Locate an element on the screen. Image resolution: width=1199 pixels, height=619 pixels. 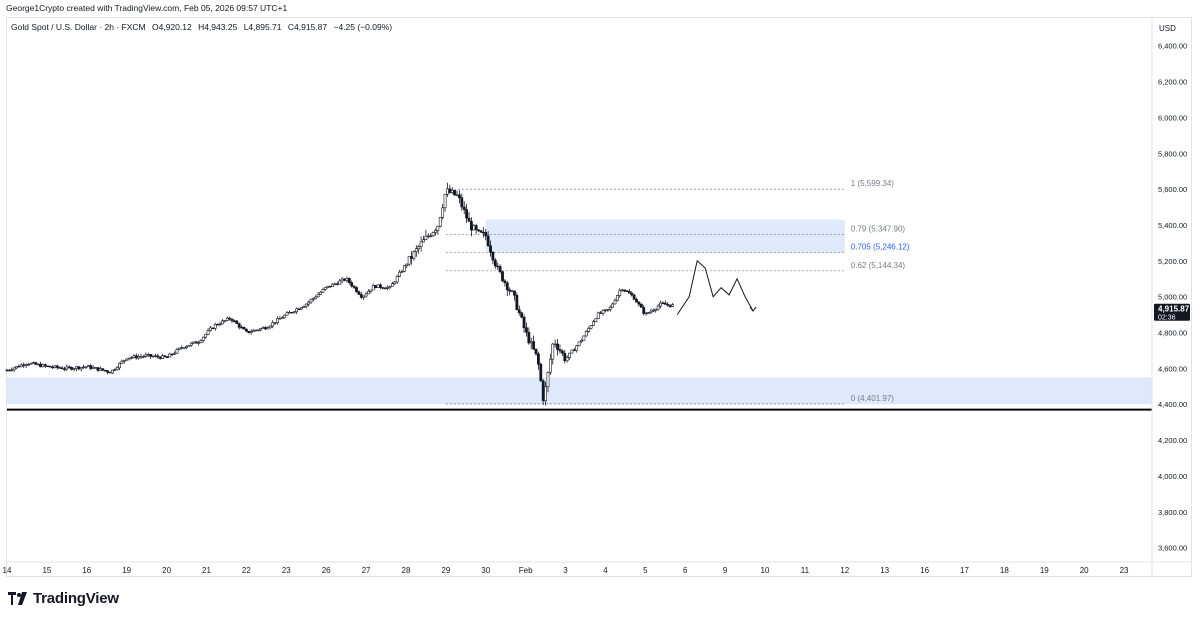
high-value: H4,943.25 is located at coordinates (218, 27).